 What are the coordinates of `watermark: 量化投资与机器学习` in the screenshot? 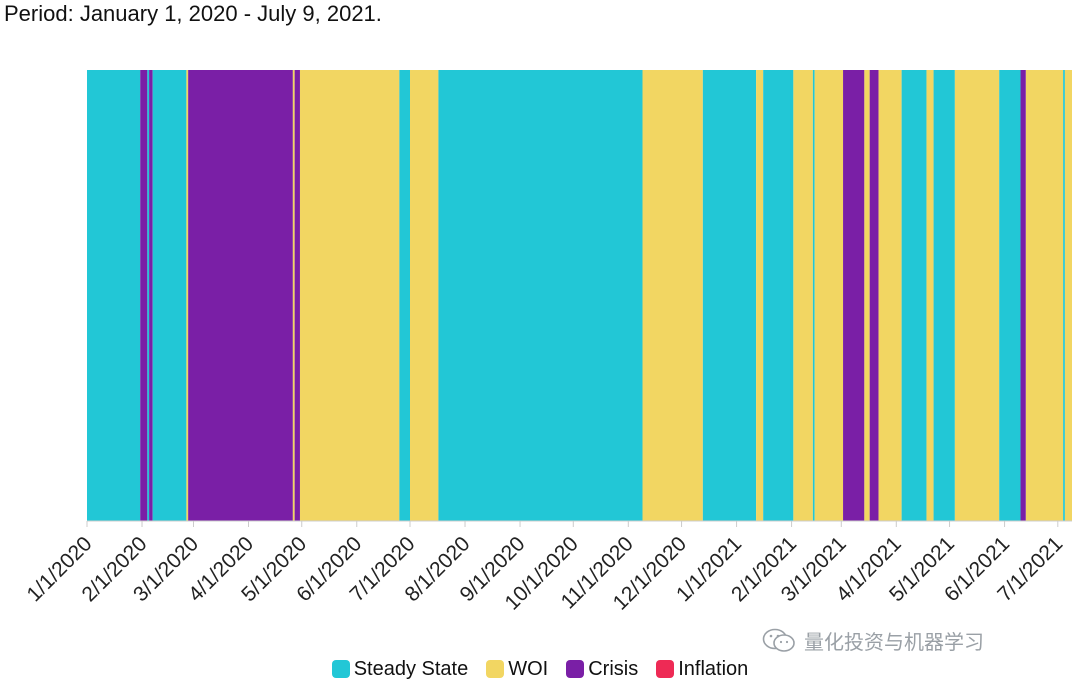 It's located at (873, 640).